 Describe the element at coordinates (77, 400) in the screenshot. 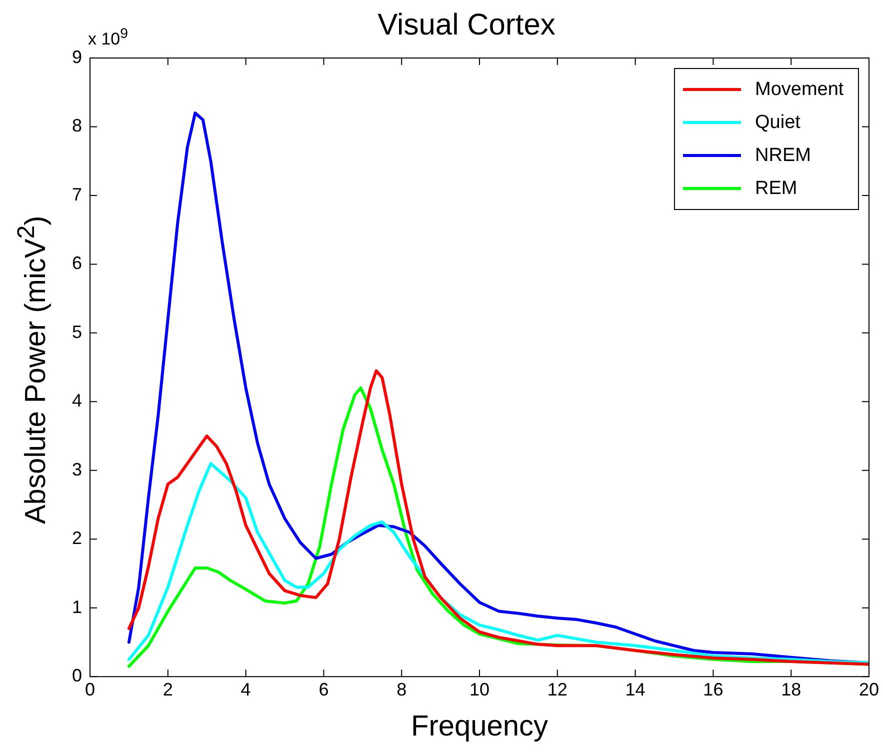

I see `y-tick-label: 4` at that location.